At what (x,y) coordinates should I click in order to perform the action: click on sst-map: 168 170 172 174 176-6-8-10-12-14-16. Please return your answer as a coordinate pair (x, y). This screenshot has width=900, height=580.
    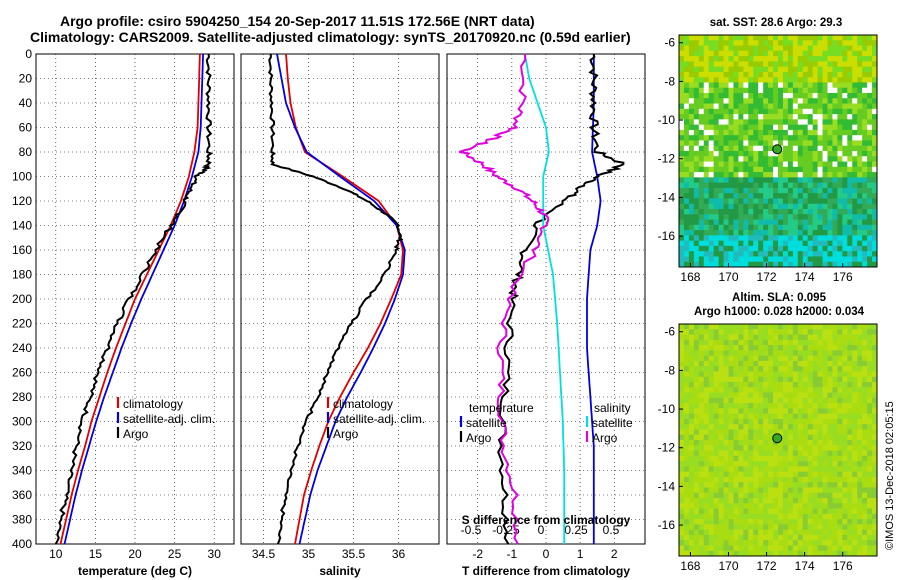
    Looking at the image, I should click on (768, 159).